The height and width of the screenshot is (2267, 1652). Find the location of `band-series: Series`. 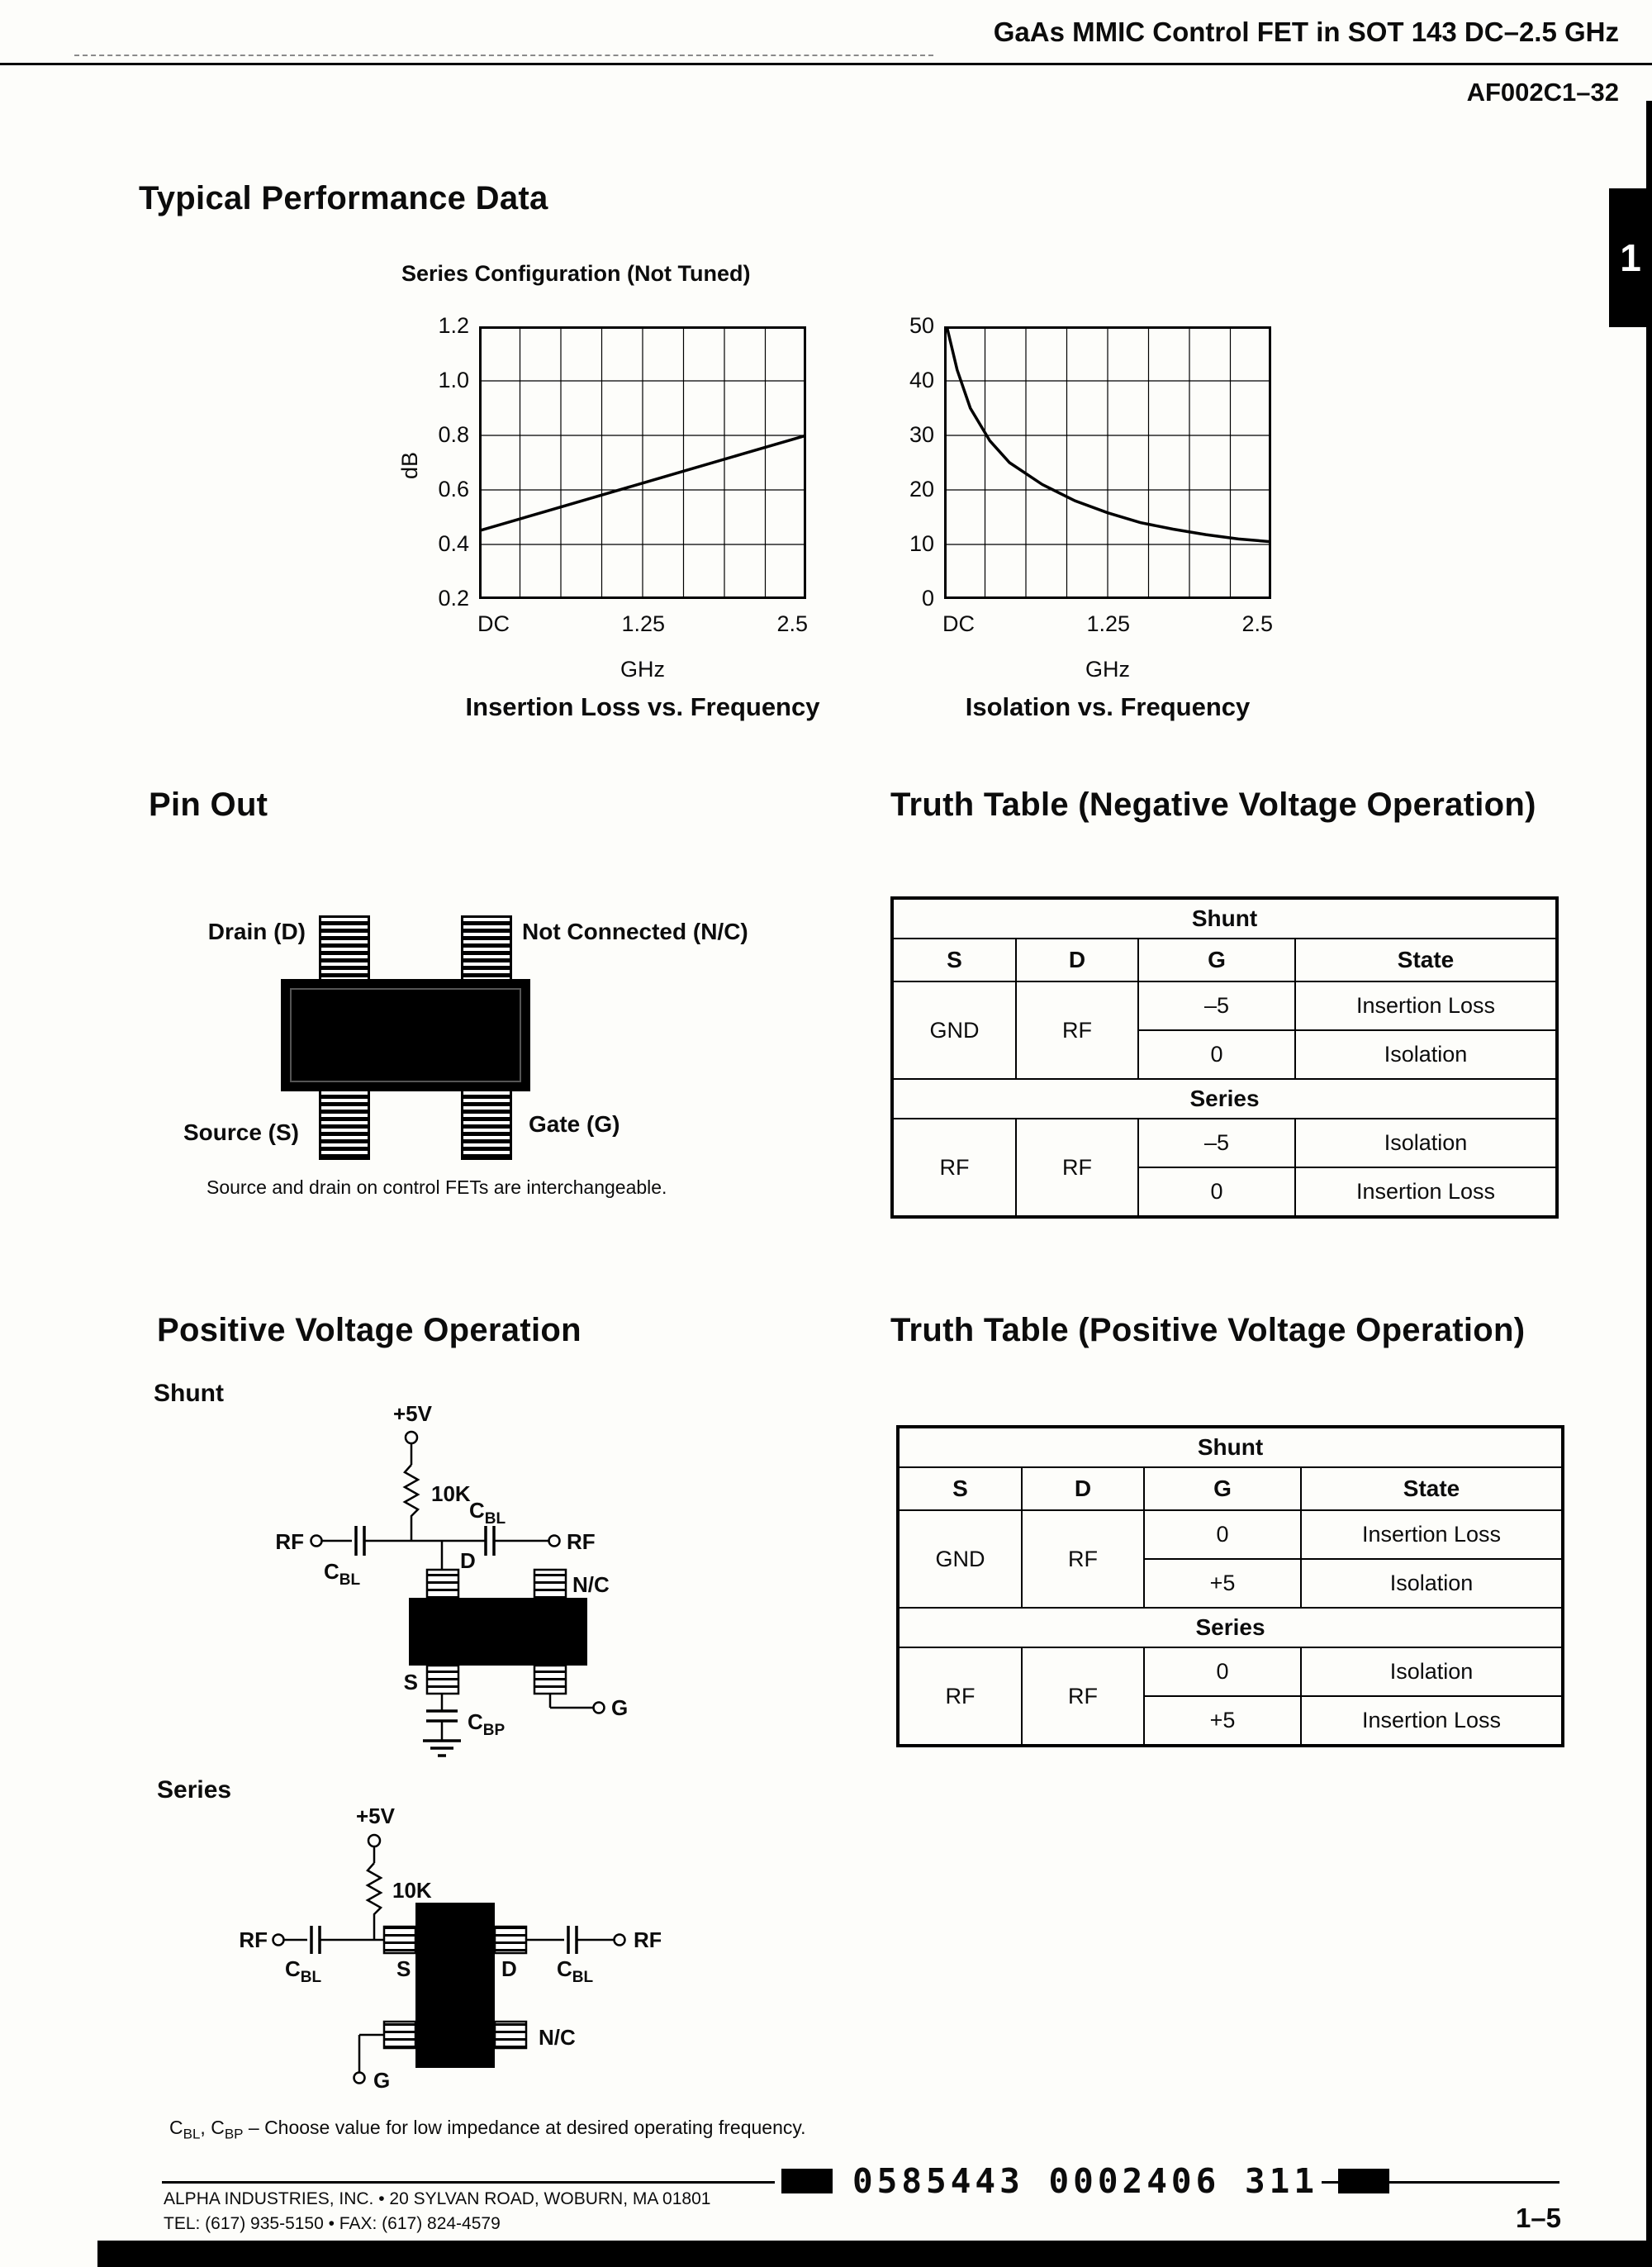

band-series: Series is located at coordinates (1224, 1098).